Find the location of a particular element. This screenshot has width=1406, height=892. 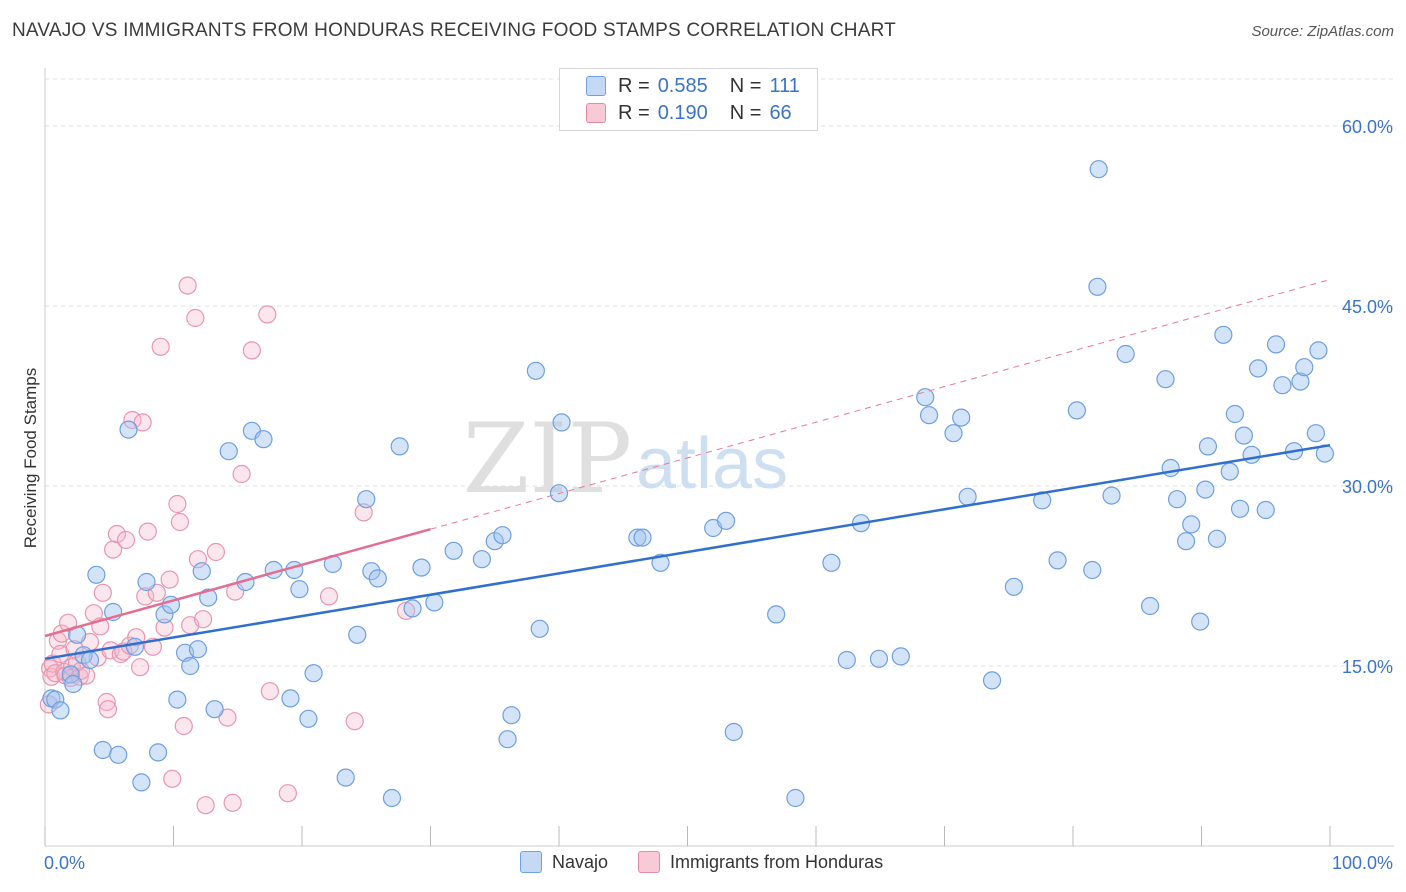

series-legend: Navajo Immigrants from Honduras is located at coordinates (716, 862).